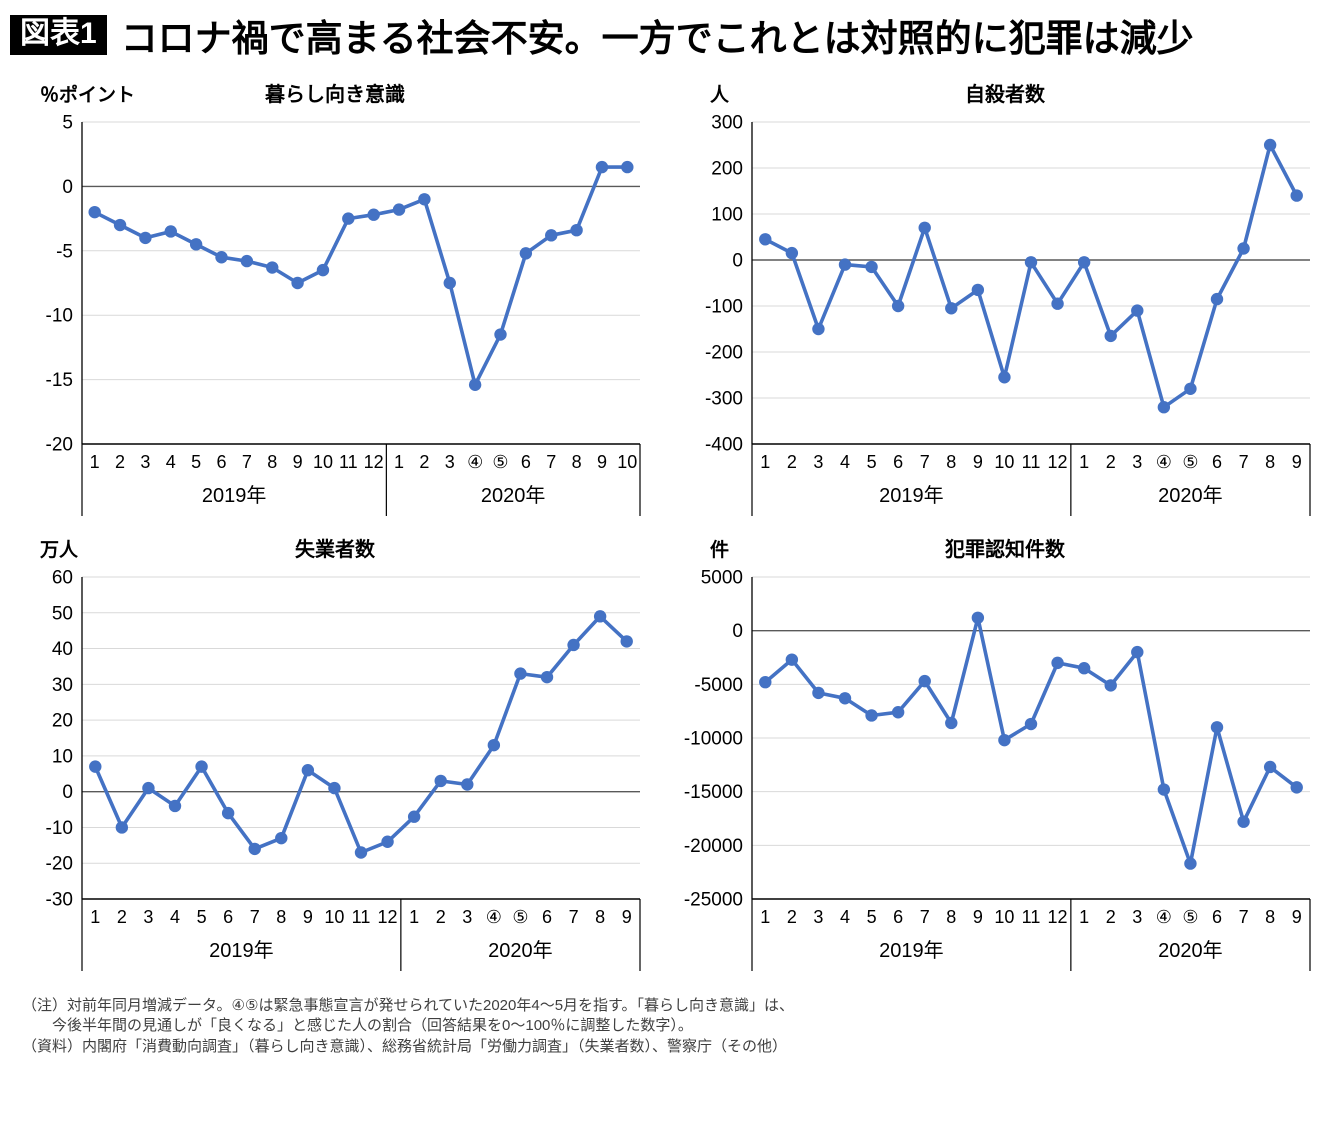  I want to click on chart-head: 人 自殺者数, so click(1005, 92).